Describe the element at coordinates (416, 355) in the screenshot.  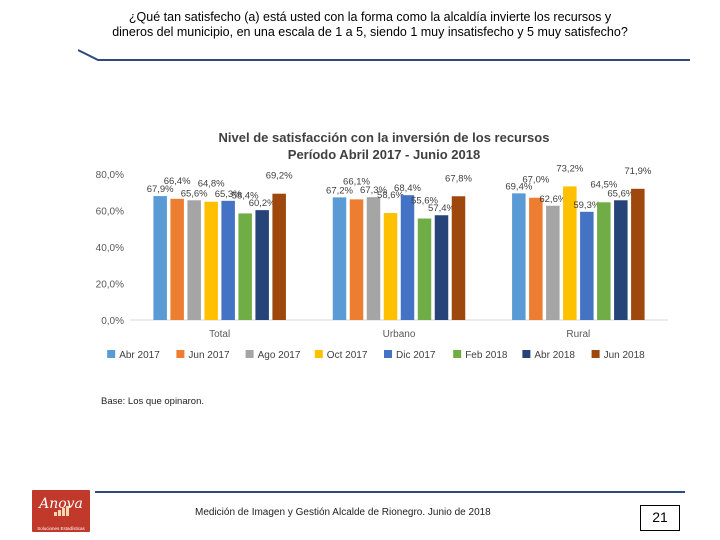
I see `legend-label: Dic 2017` at that location.